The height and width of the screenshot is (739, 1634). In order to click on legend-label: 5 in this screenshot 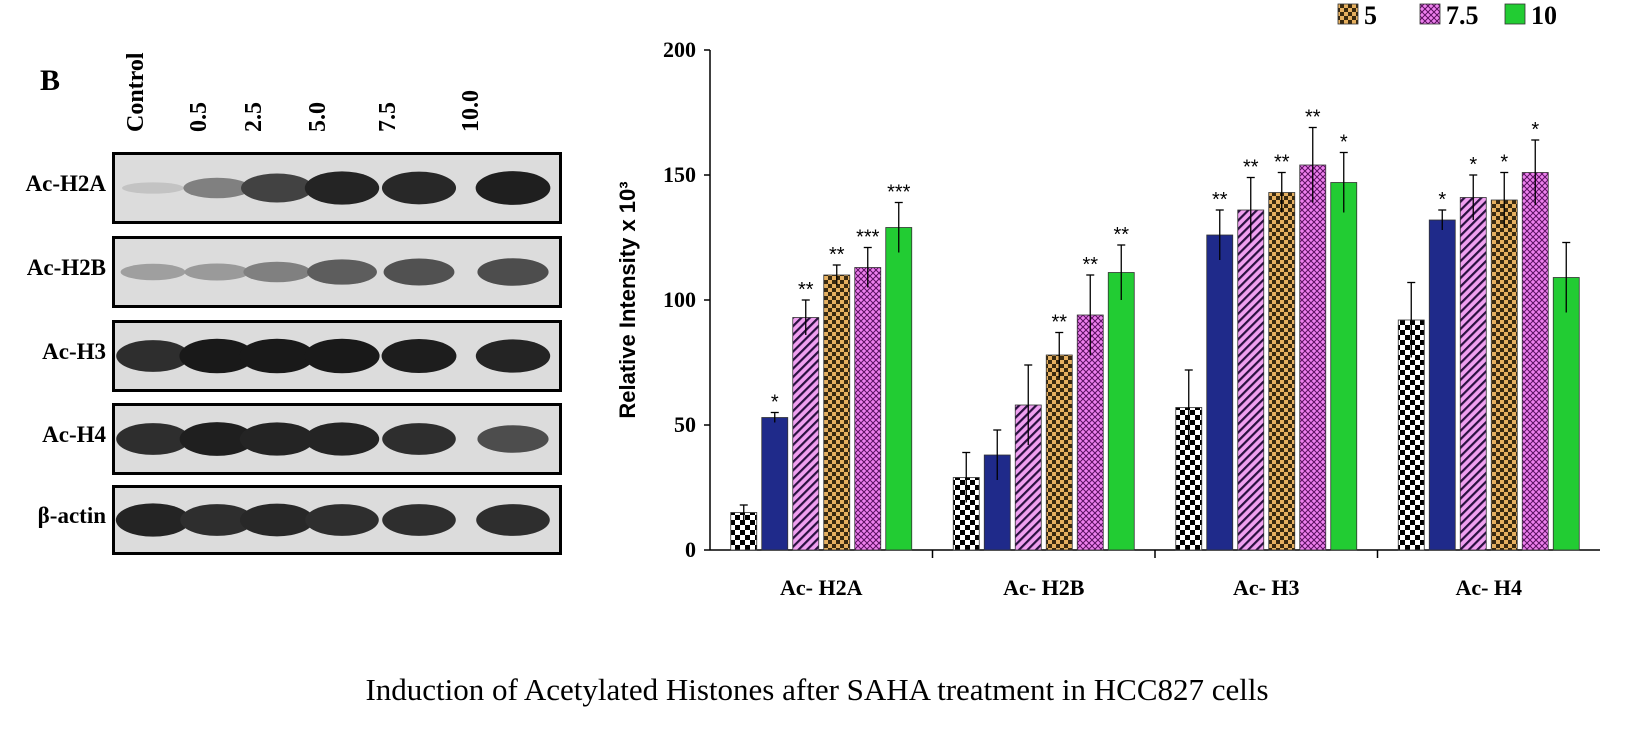, I will do `click(1370, 15)`.